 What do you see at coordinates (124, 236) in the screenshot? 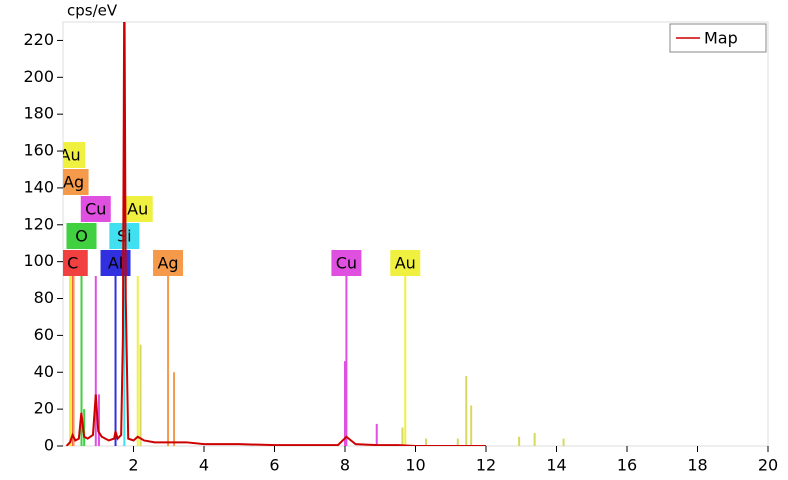
I see `marker-label: Si` at bounding box center [124, 236].